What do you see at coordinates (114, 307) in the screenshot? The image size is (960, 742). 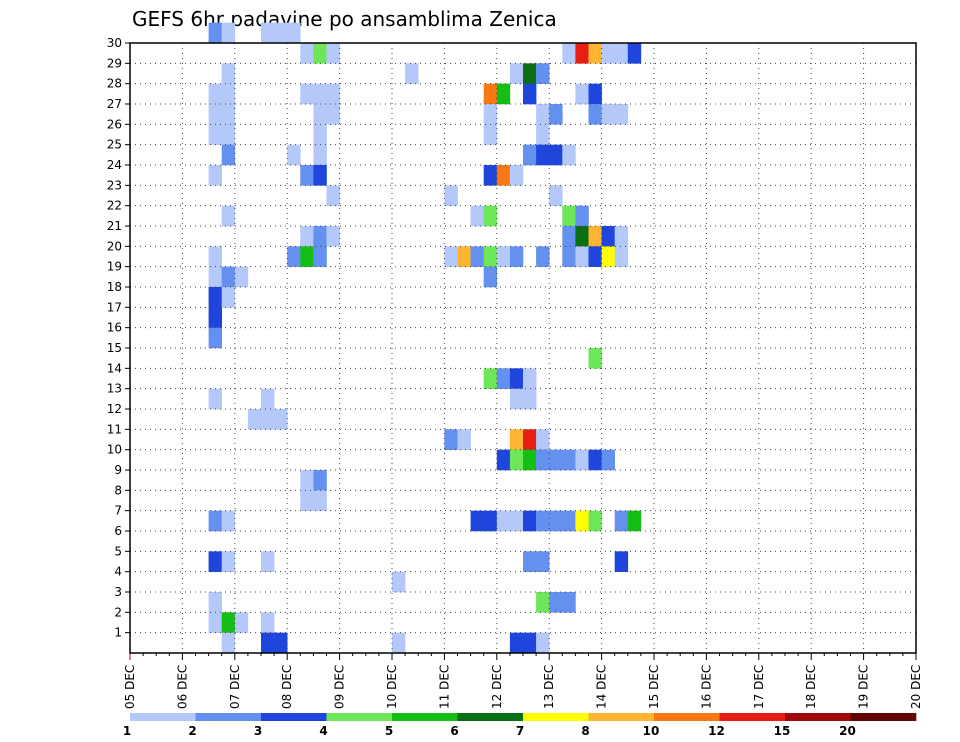 I see `y-tick-label: 17` at bounding box center [114, 307].